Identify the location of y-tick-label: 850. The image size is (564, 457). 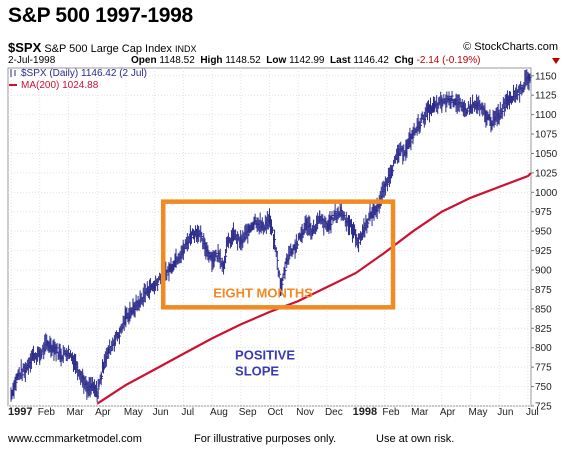
(543, 309).